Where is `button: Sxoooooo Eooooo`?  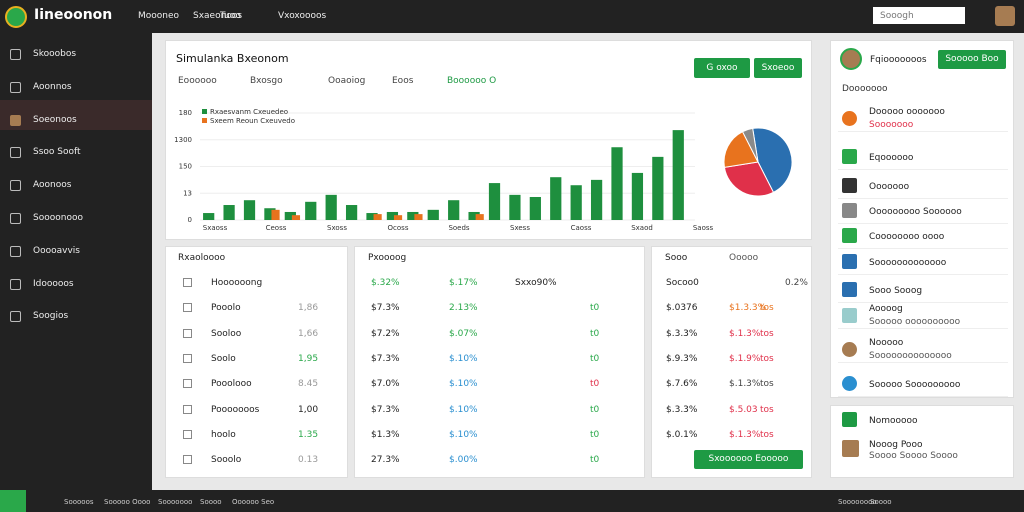 button: Sxoooooo Eooooo is located at coordinates (748, 459).